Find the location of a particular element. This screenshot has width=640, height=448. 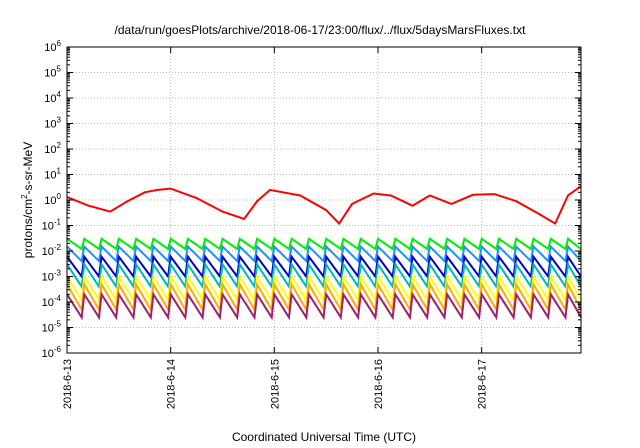

y-axis-label: protons/cm2-s-sr-MeV is located at coordinates (27, 200).